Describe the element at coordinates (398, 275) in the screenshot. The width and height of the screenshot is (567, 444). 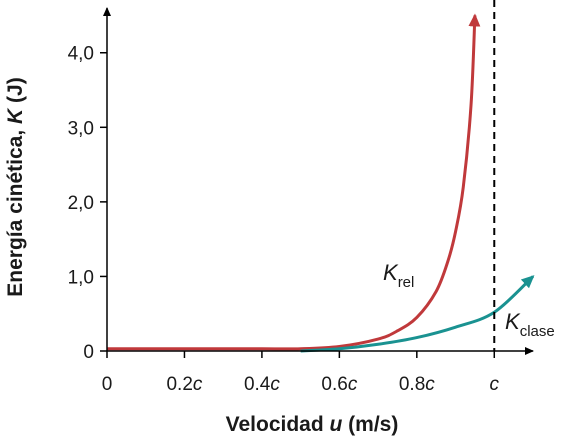
I see `series-label-rel: Krel` at that location.